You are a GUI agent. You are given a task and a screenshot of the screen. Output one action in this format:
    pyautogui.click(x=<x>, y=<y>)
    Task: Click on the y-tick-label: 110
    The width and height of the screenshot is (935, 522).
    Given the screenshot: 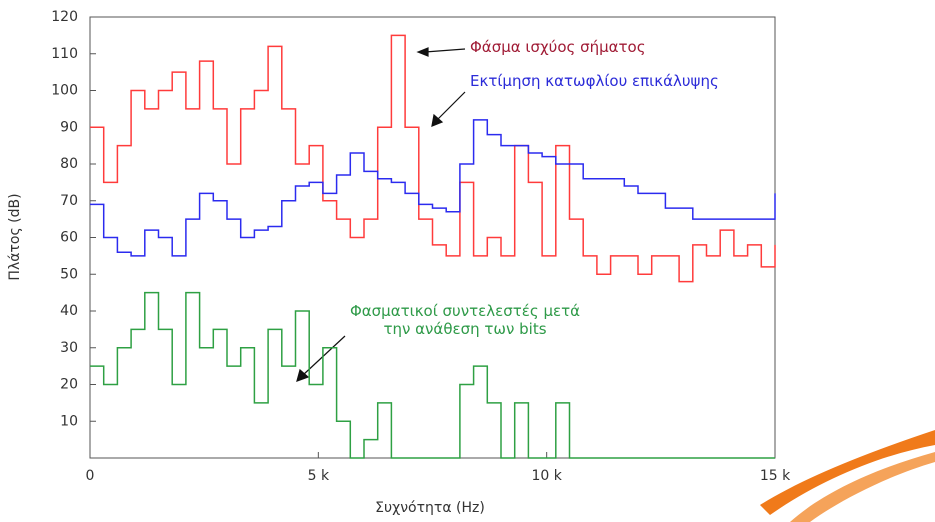 What is the action you would take?
    pyautogui.click(x=64, y=54)
    